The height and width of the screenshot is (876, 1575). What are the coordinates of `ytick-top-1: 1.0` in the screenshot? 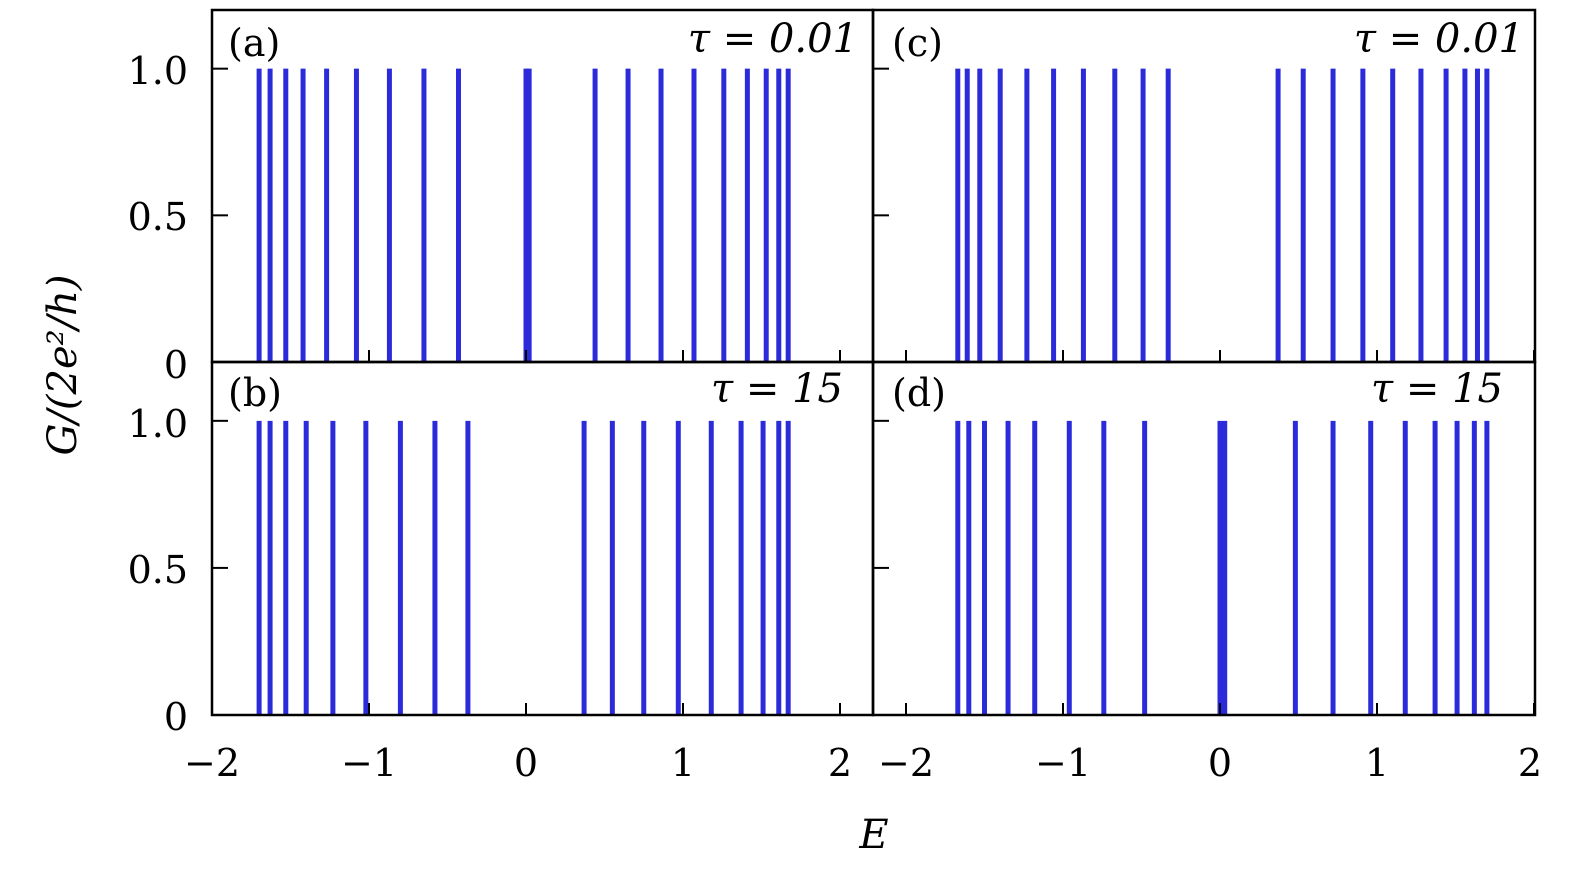 It's located at (158, 71).